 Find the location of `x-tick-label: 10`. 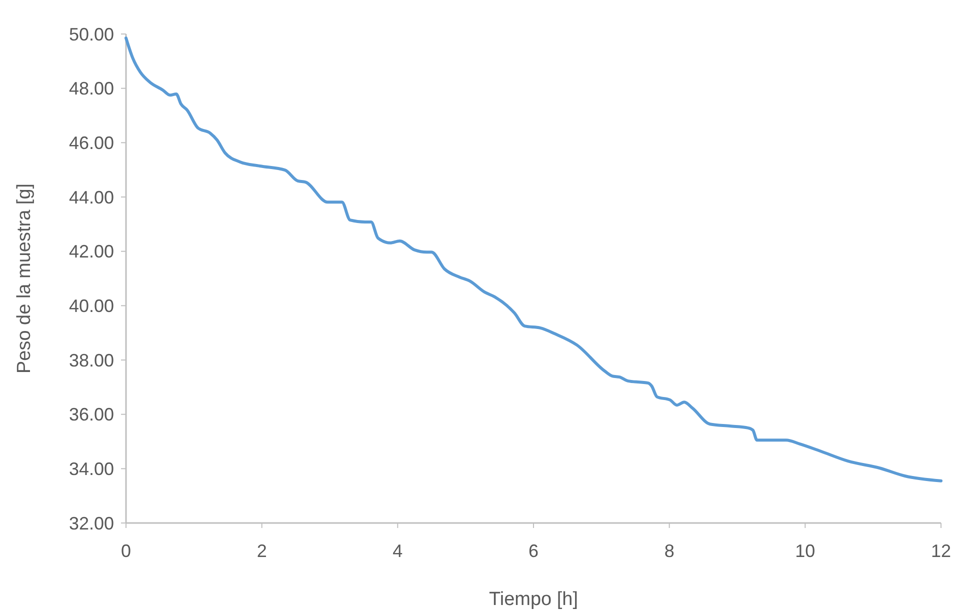

x-tick-label: 10 is located at coordinates (805, 551).